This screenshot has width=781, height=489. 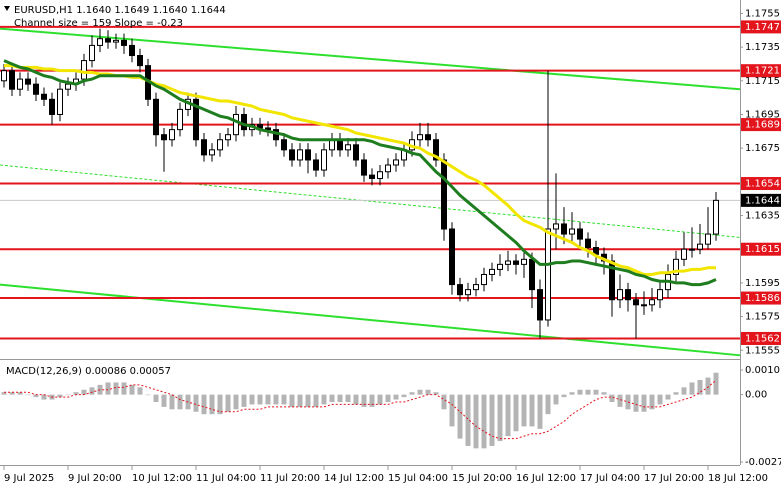 I want to click on x-tick-label: 17 Jul 04:00, so click(x=610, y=478).